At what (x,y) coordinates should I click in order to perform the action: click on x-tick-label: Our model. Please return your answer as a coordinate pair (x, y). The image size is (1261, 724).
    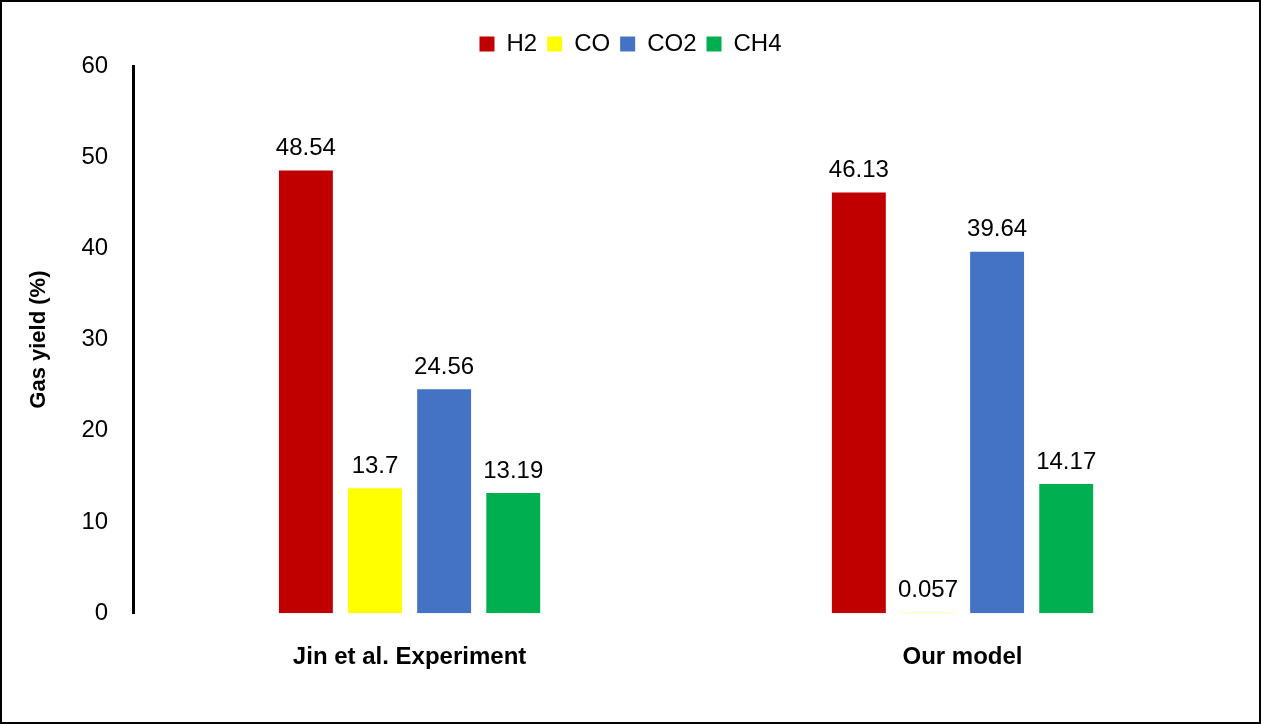
    Looking at the image, I should click on (962, 656).